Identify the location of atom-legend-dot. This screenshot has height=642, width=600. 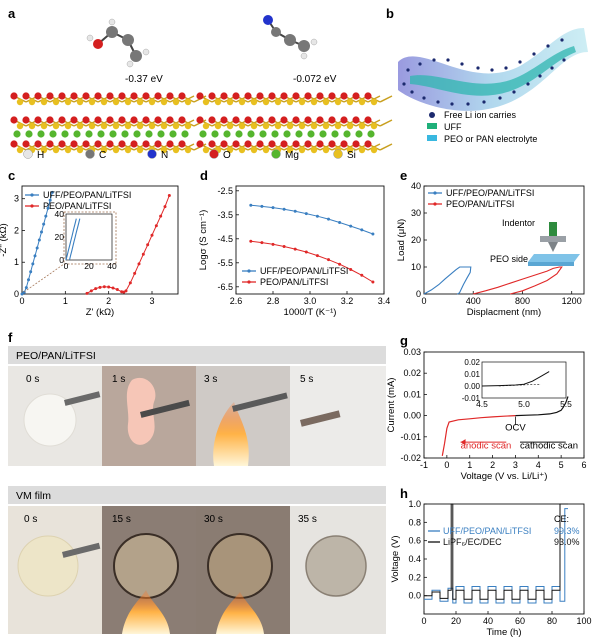
(338, 154).